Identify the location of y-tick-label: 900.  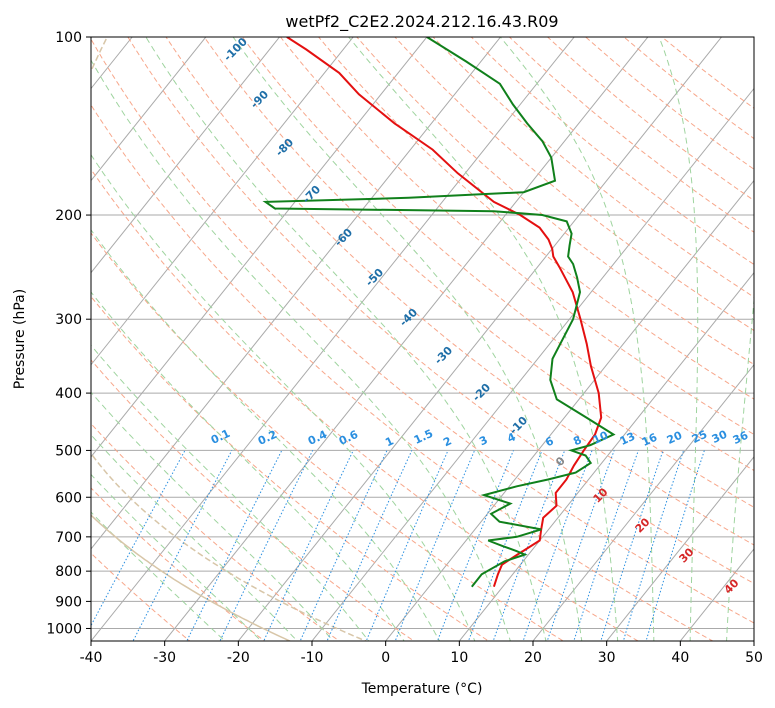
(68, 602).